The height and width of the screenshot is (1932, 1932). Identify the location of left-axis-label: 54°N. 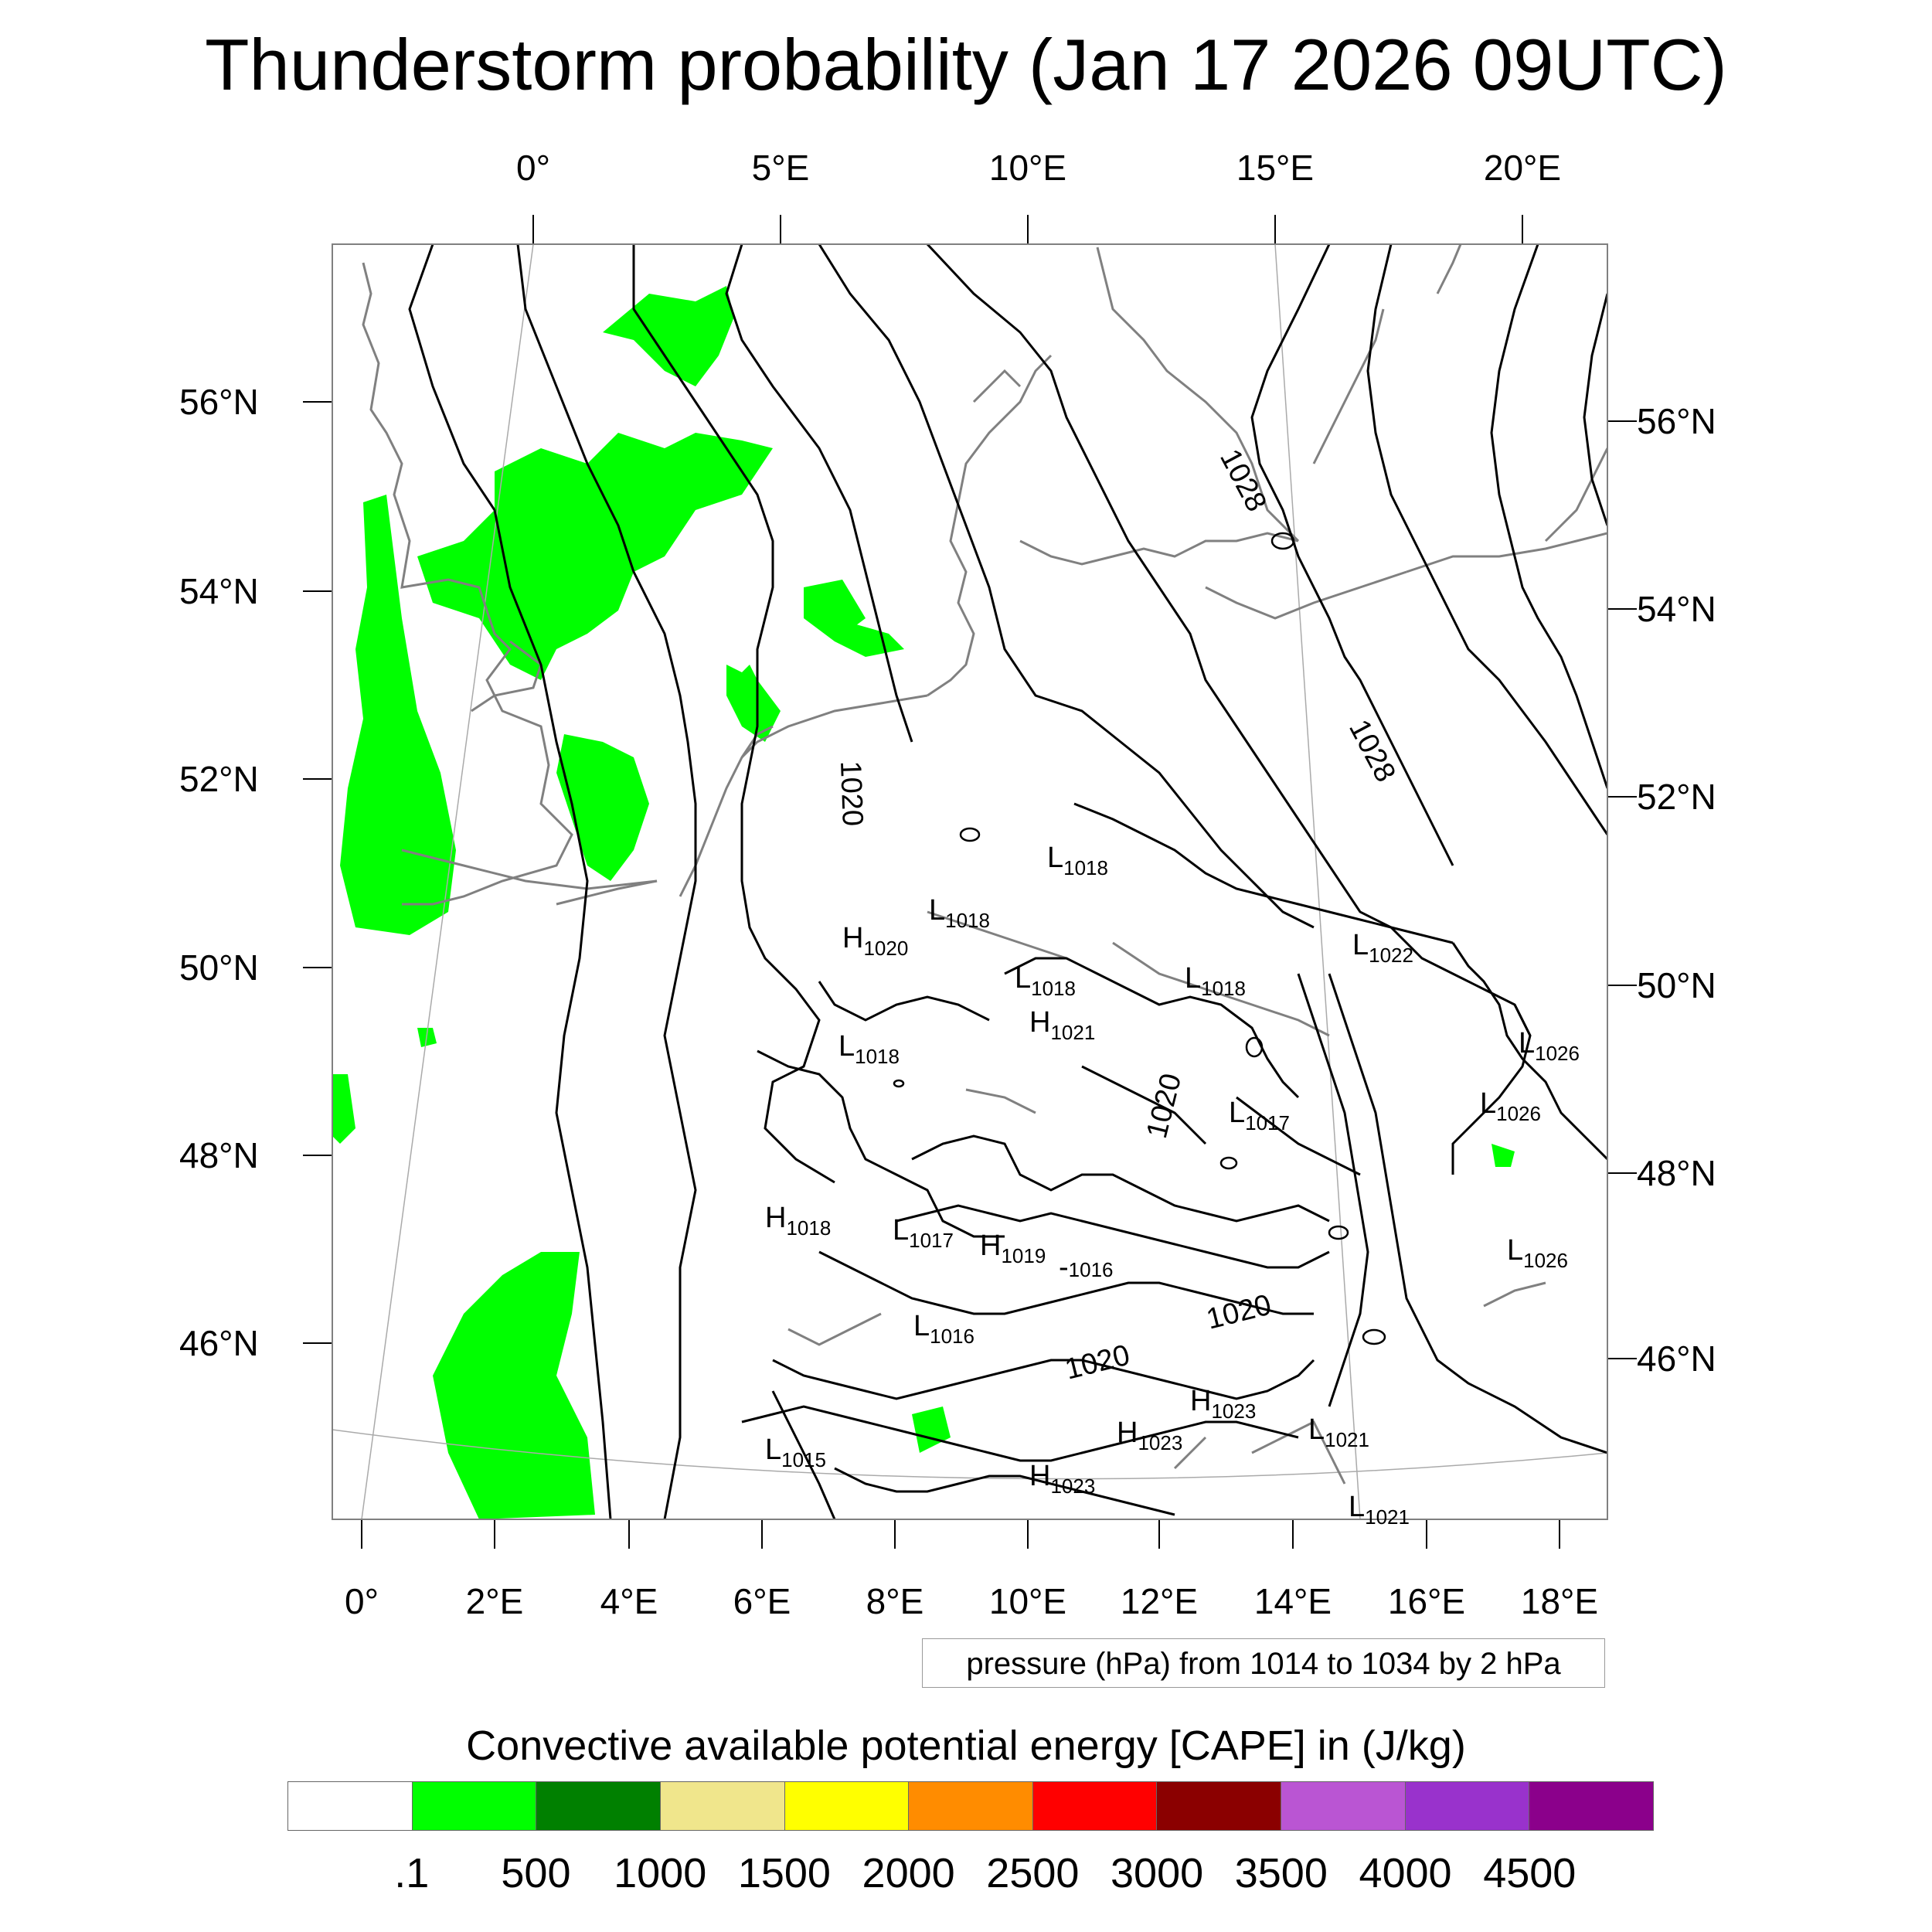
(219, 591).